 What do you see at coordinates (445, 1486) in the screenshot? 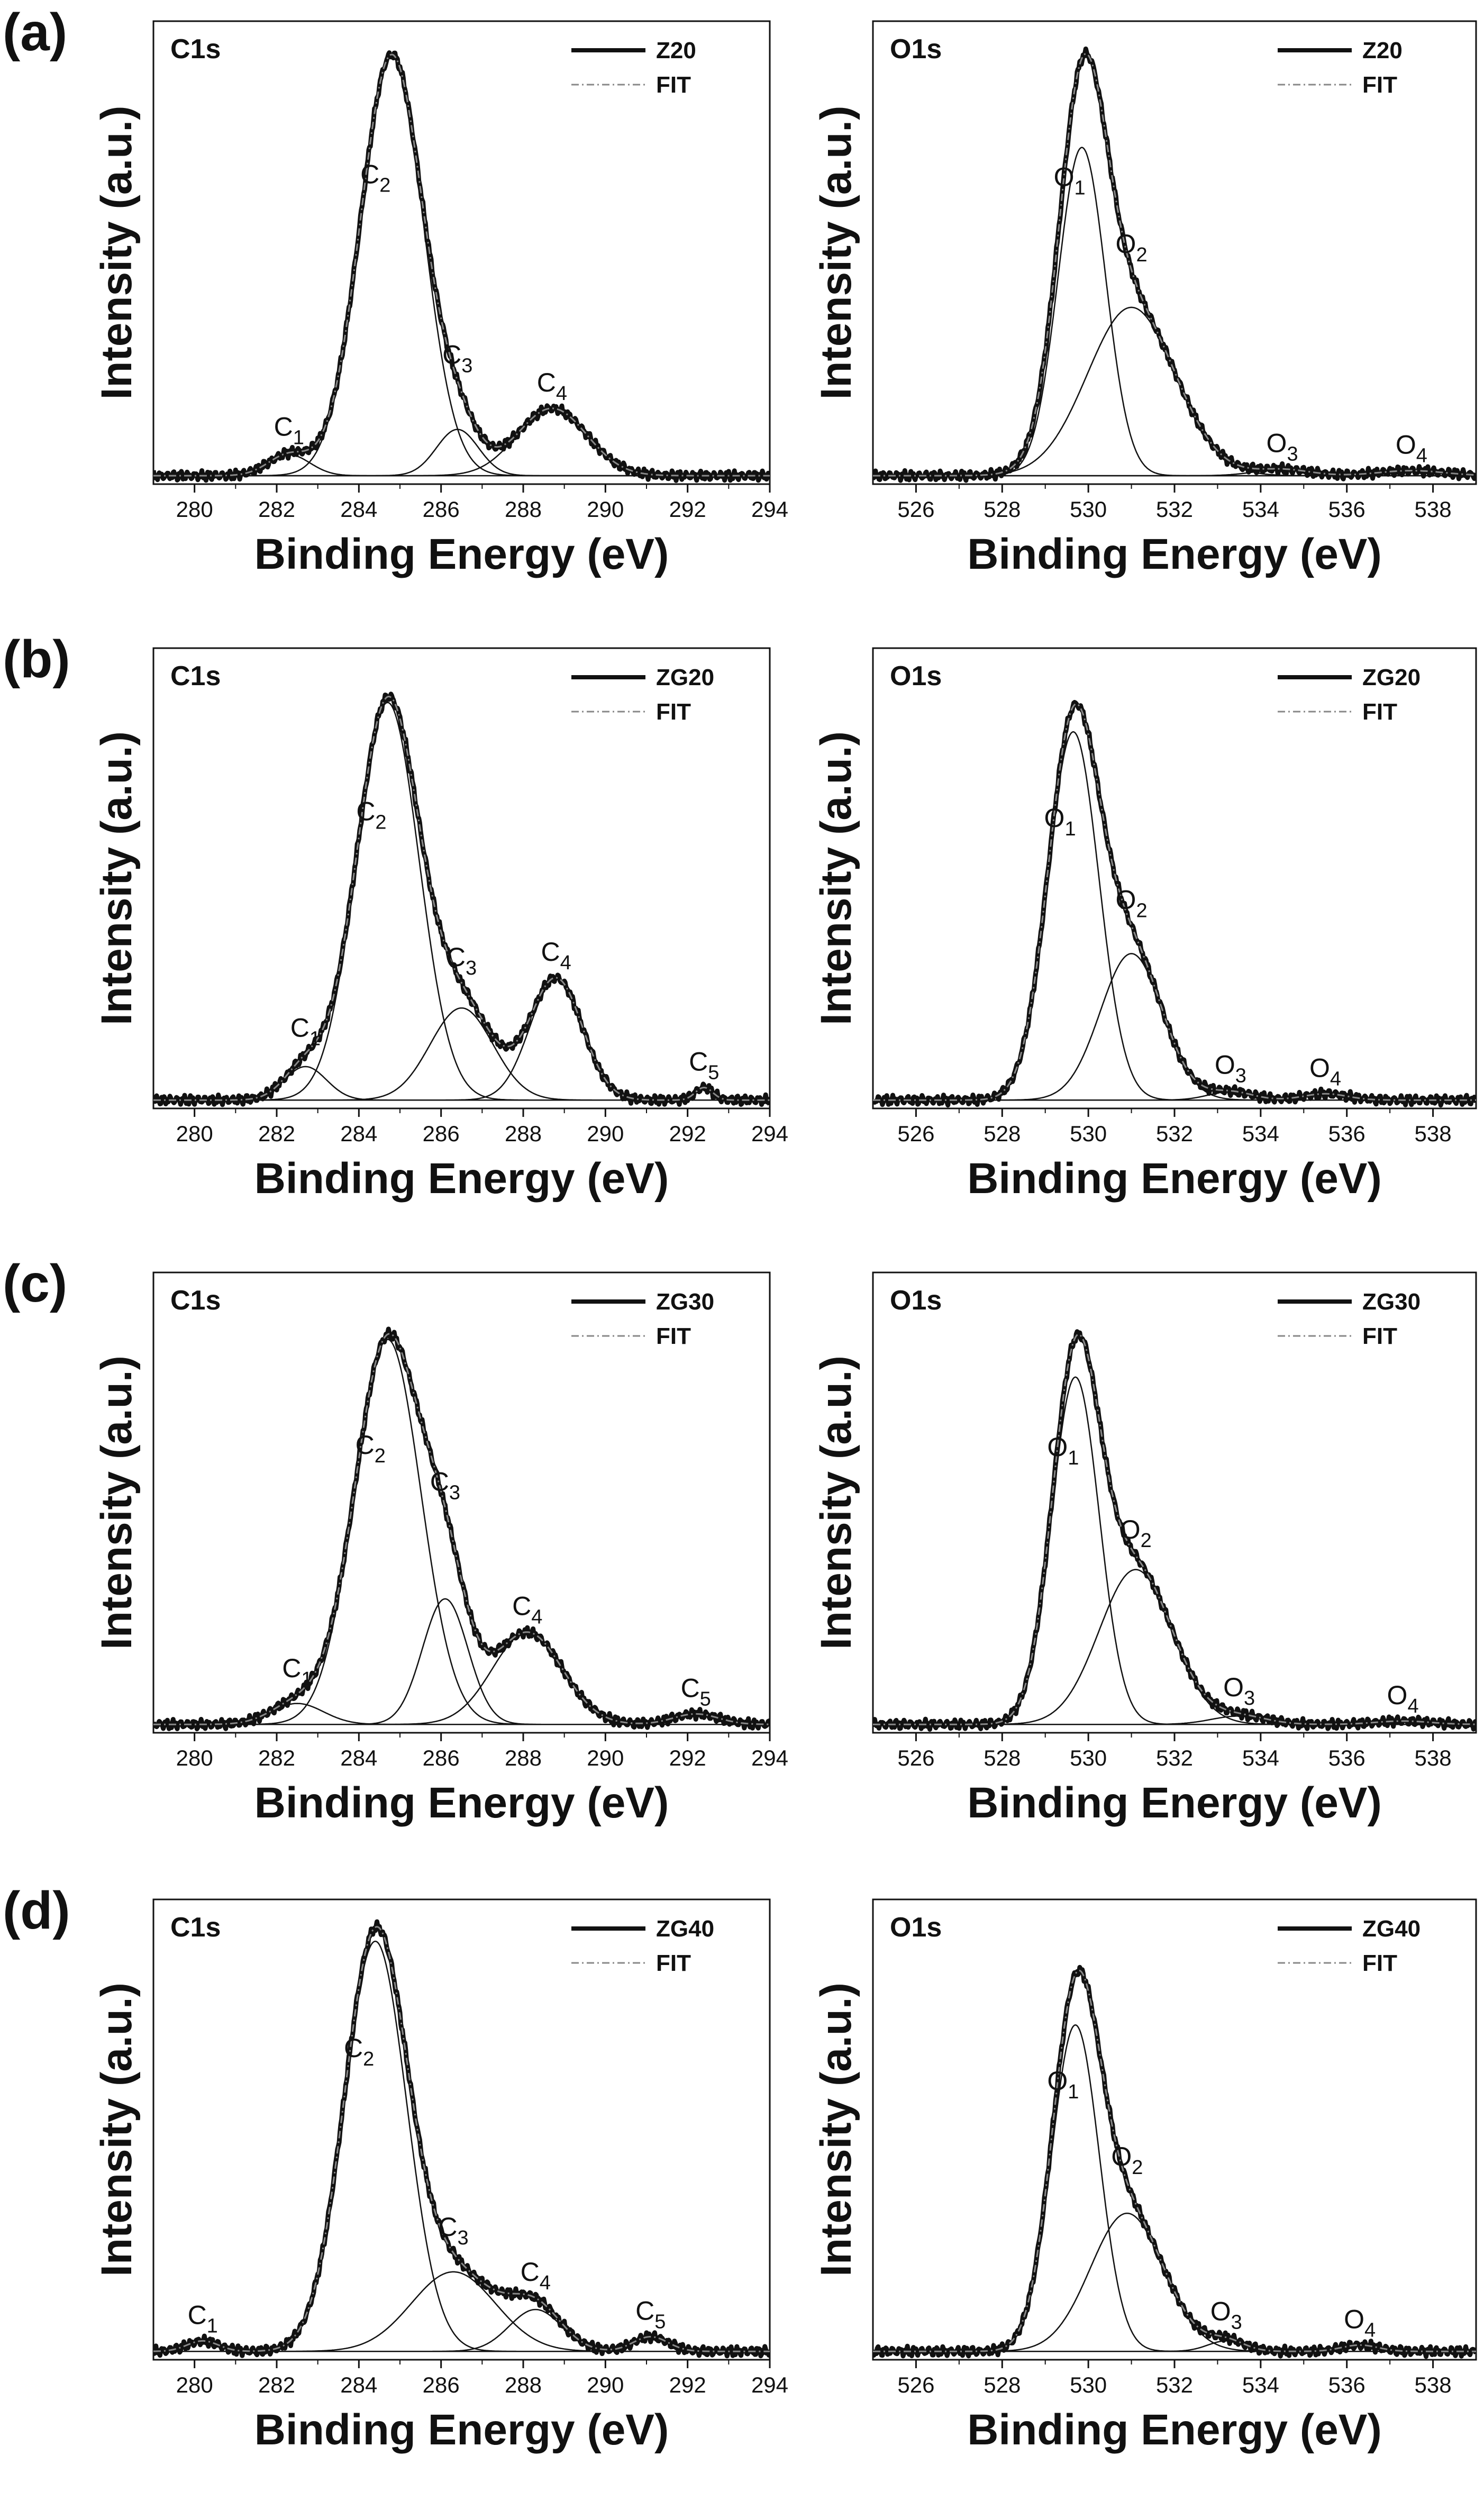
I see `peak-label-c3: C3` at bounding box center [445, 1486].